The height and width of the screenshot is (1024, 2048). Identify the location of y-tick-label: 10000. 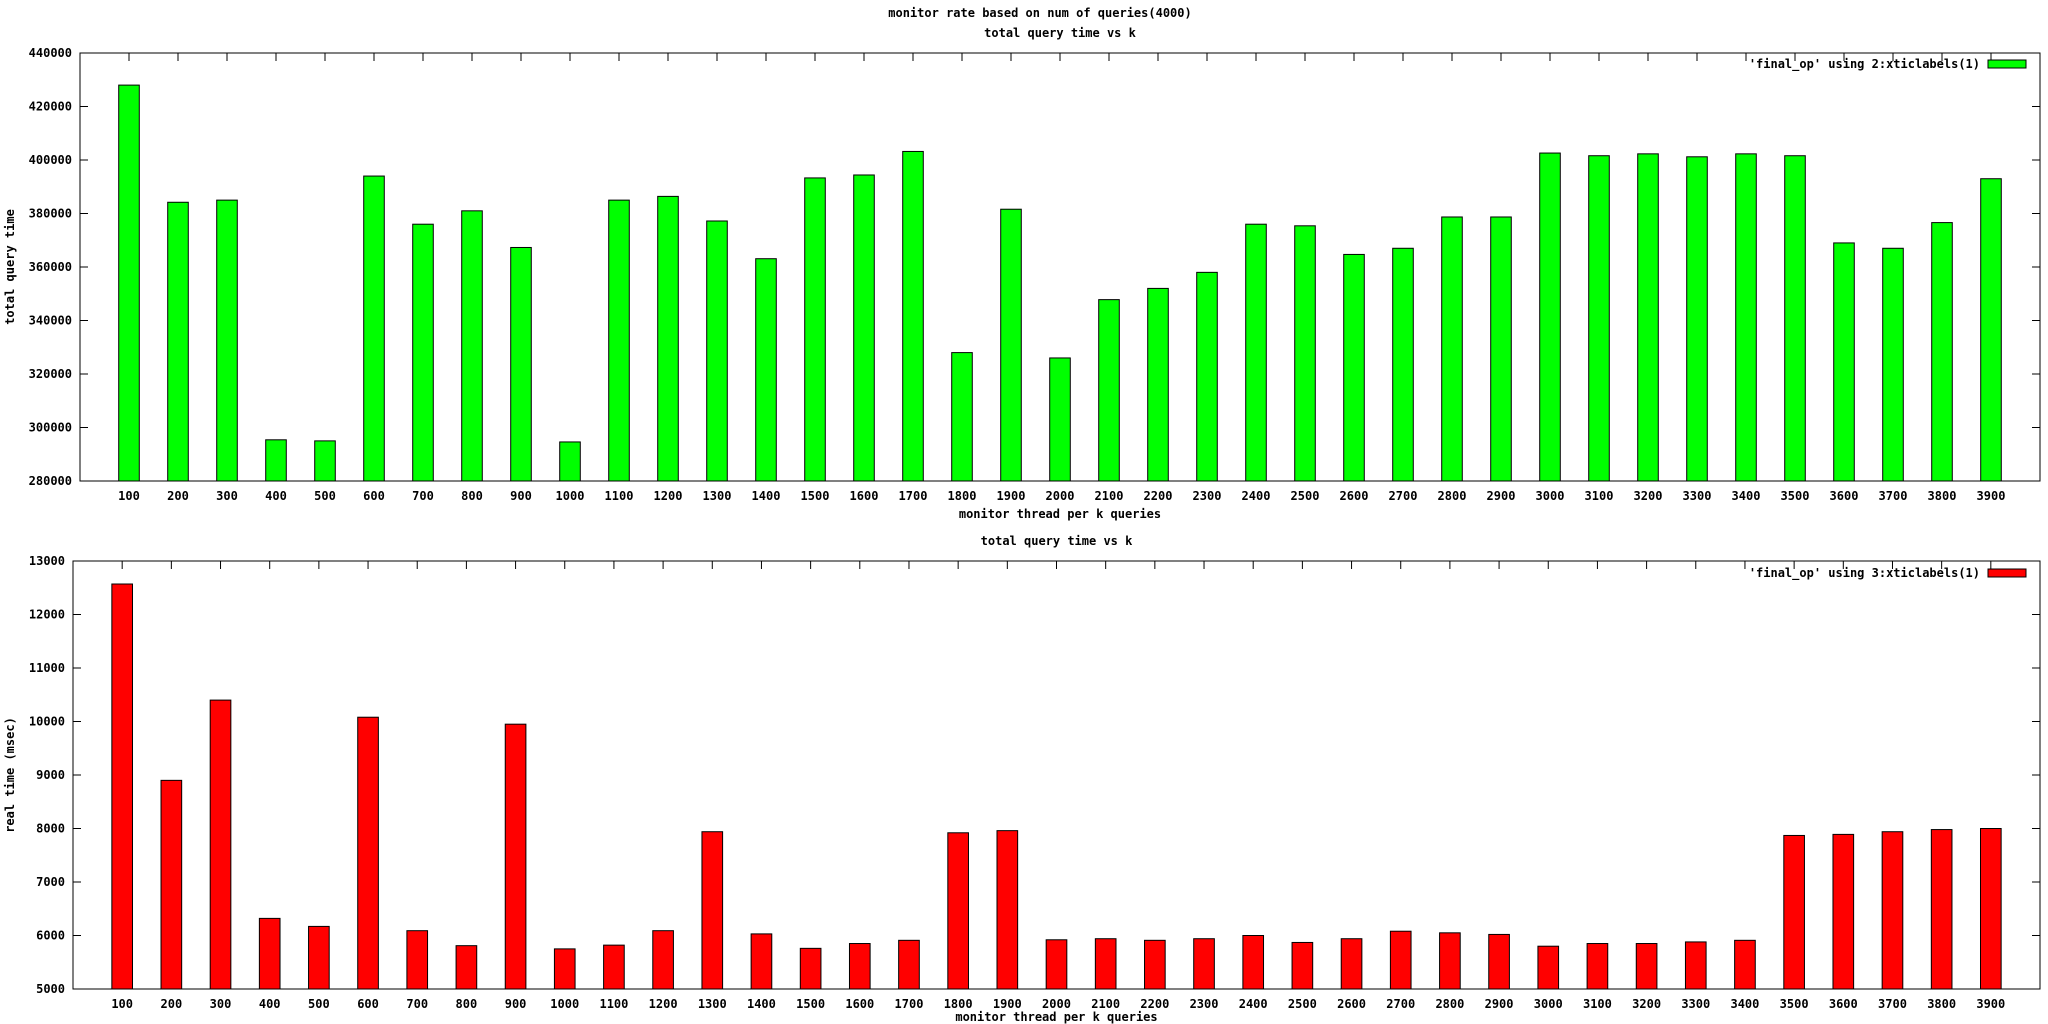
(47, 722).